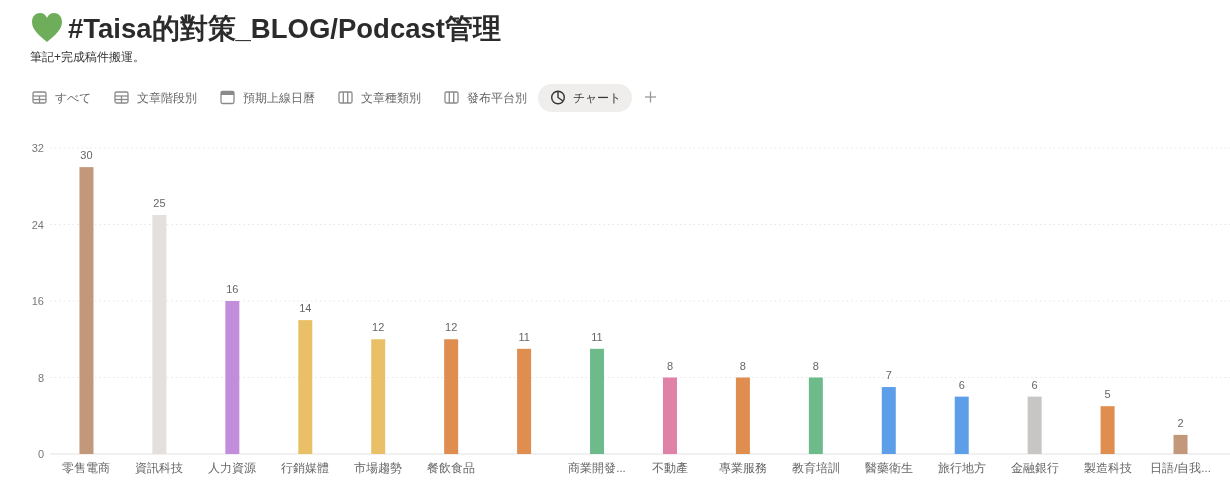 This screenshot has width=1230, height=496. What do you see at coordinates (37, 301) in the screenshot?
I see `y-tick-label: 16` at bounding box center [37, 301].